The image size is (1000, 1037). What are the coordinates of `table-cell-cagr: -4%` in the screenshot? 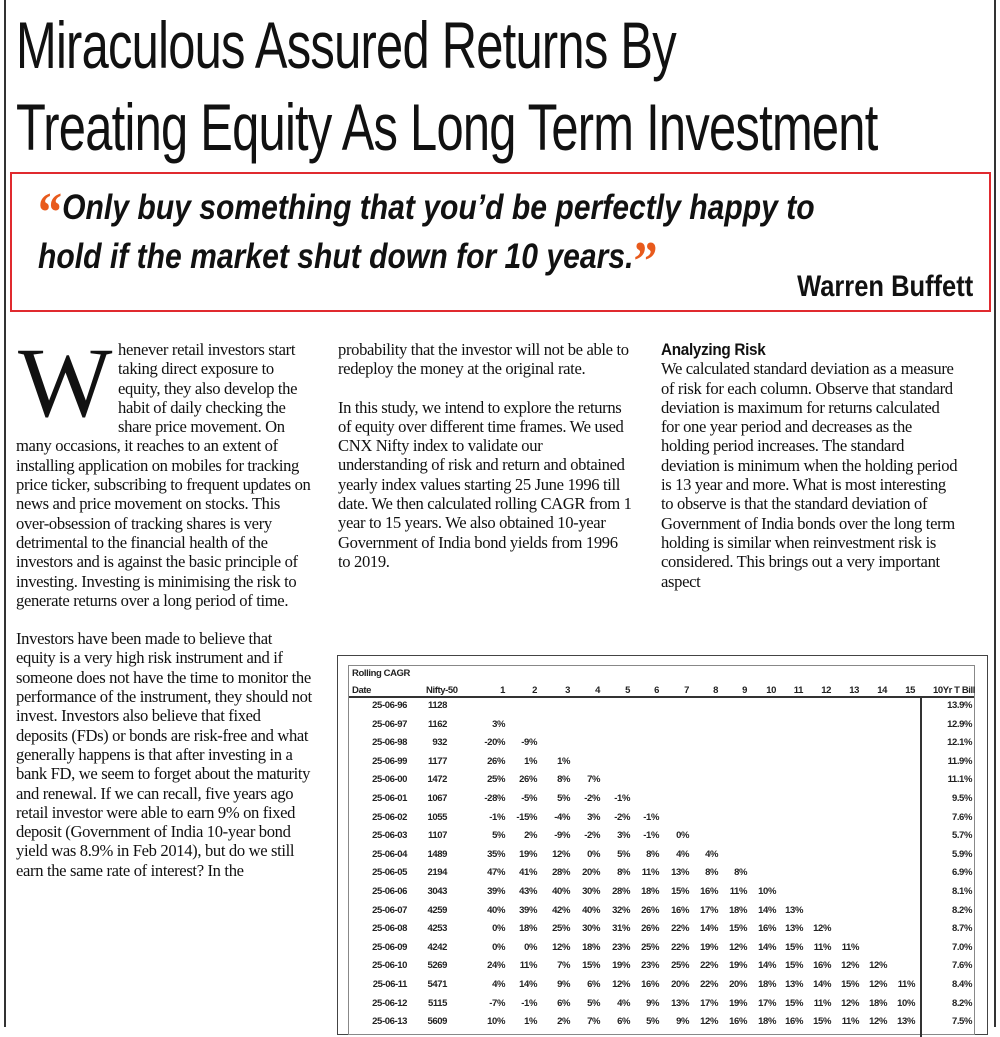 It's located at (562, 817).